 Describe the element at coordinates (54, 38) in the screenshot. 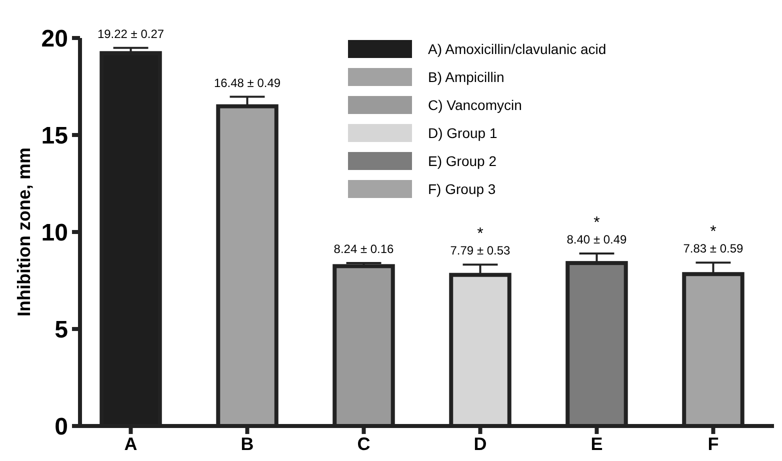

I see `y-tick-label: 20` at that location.